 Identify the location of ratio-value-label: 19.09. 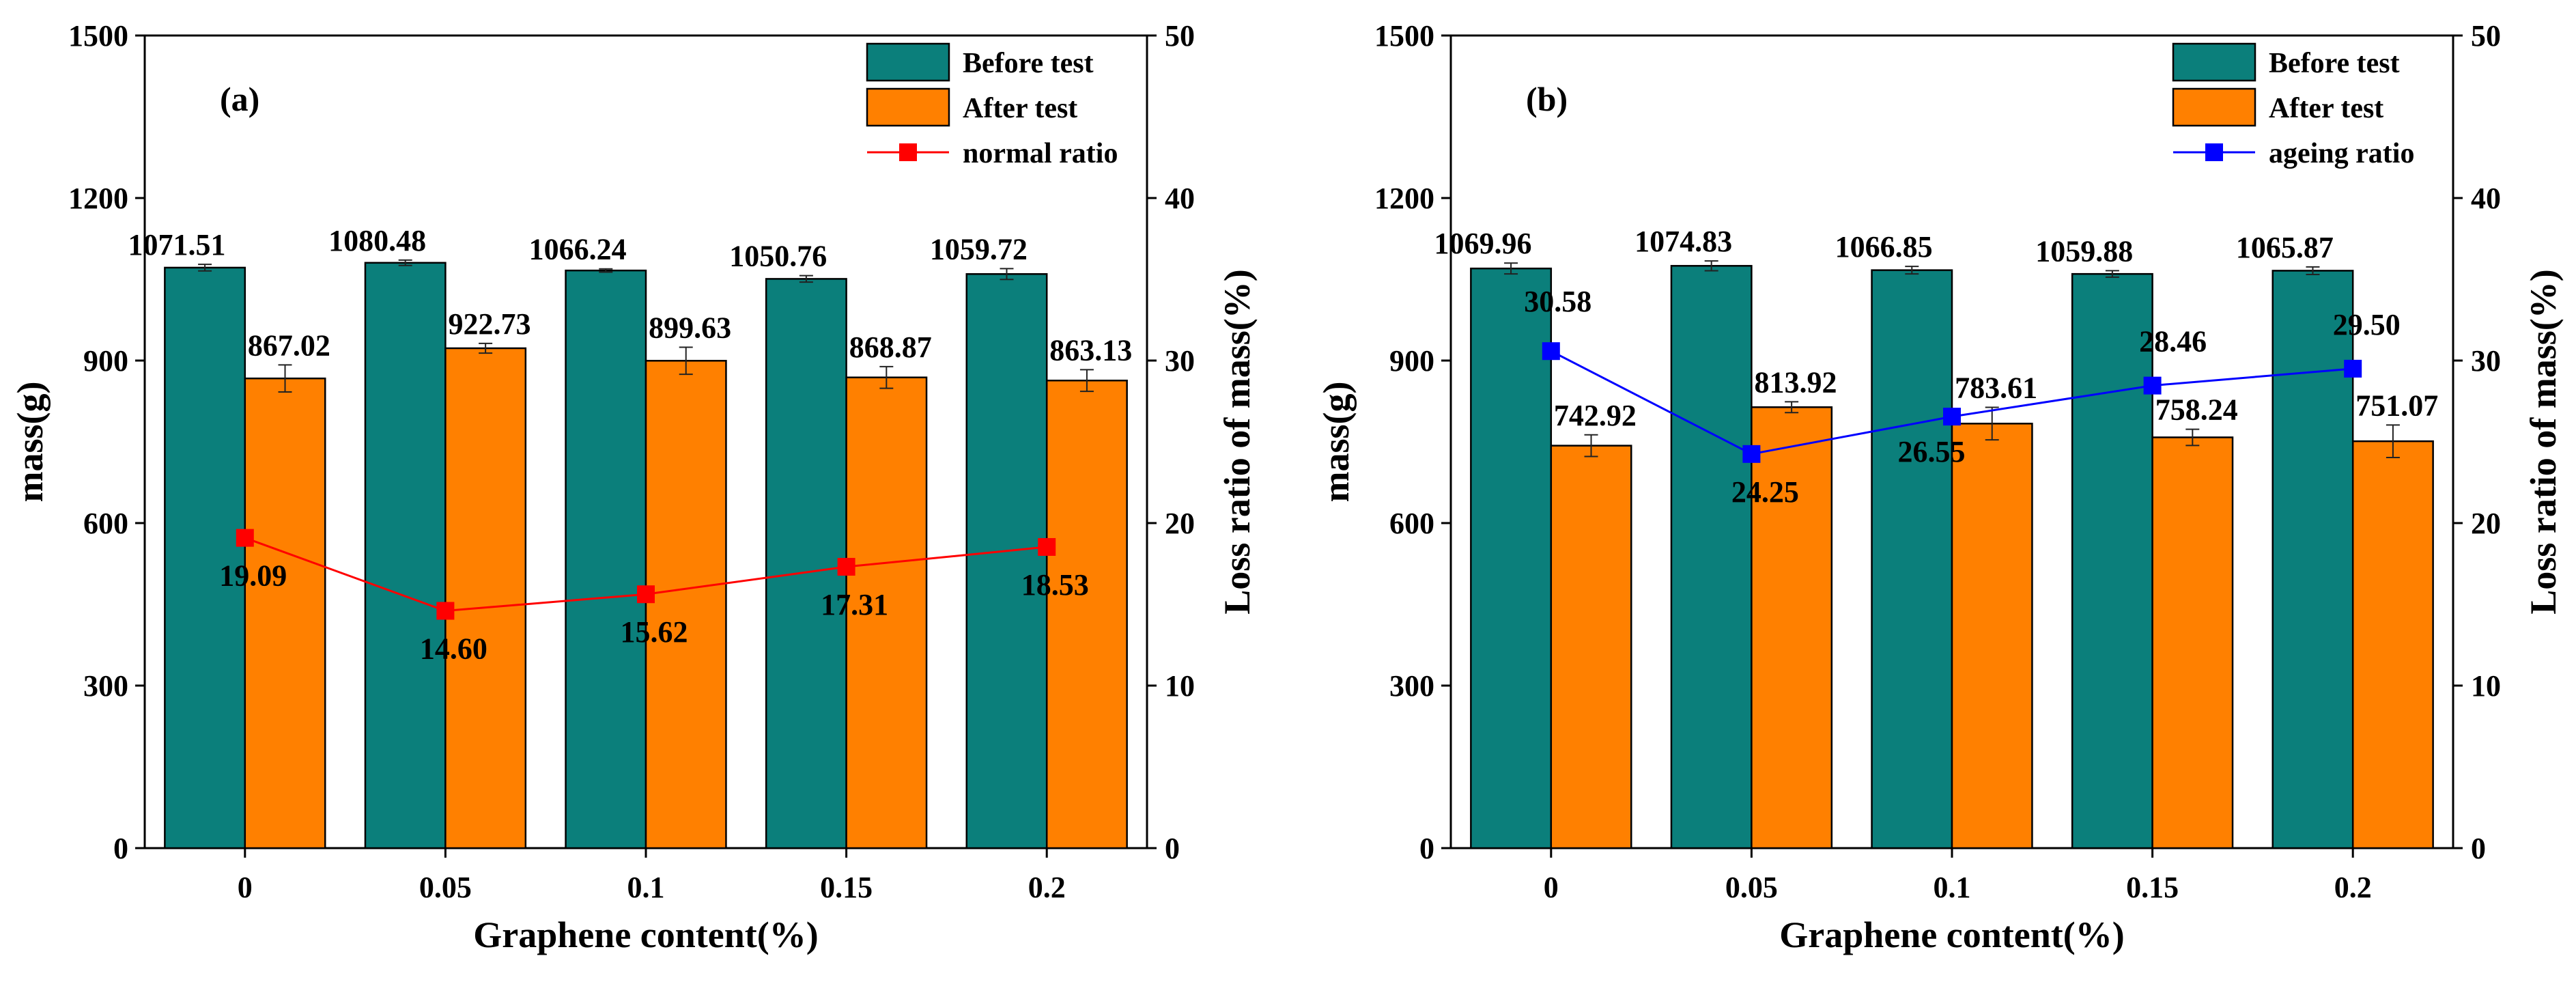
(253, 576).